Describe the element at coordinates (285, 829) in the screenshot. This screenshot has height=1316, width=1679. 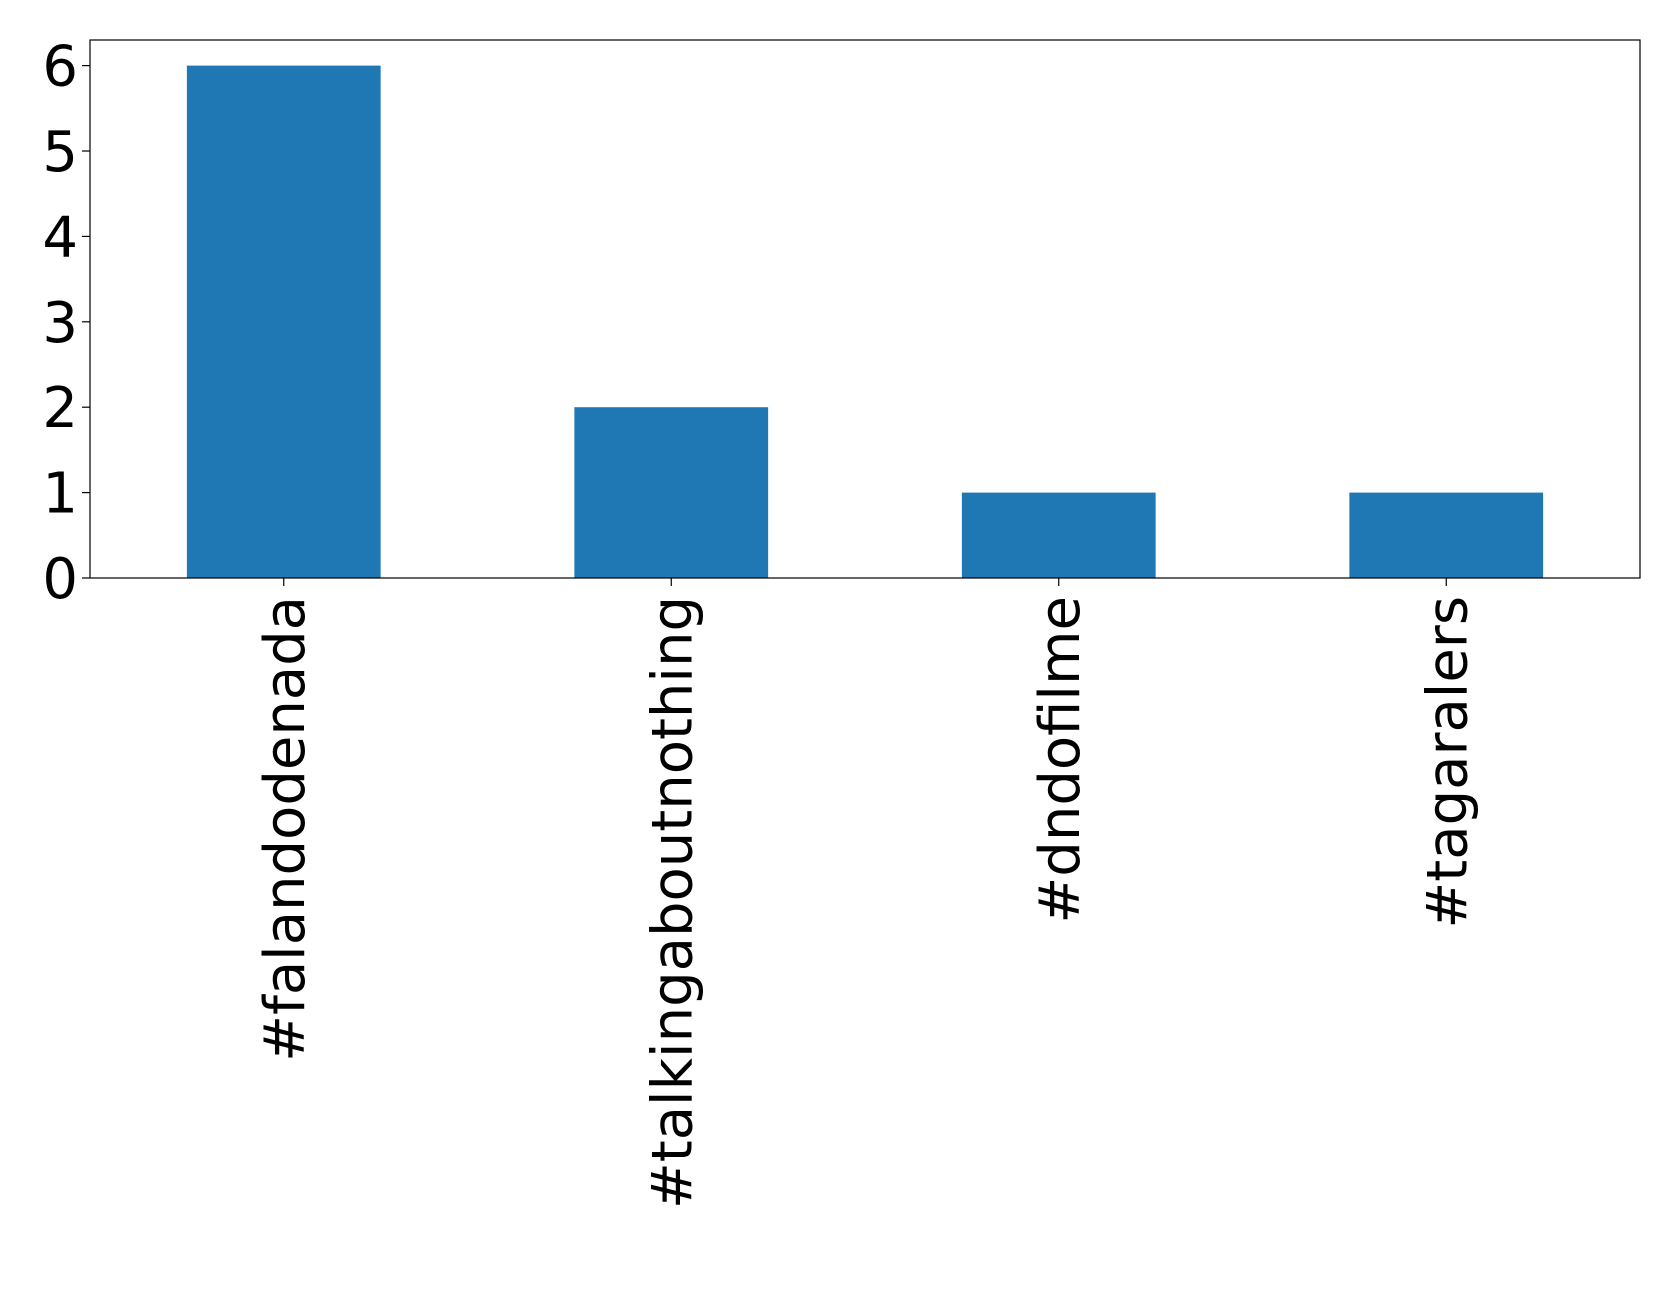
I see `x-tick-label: #falandodenada` at that location.